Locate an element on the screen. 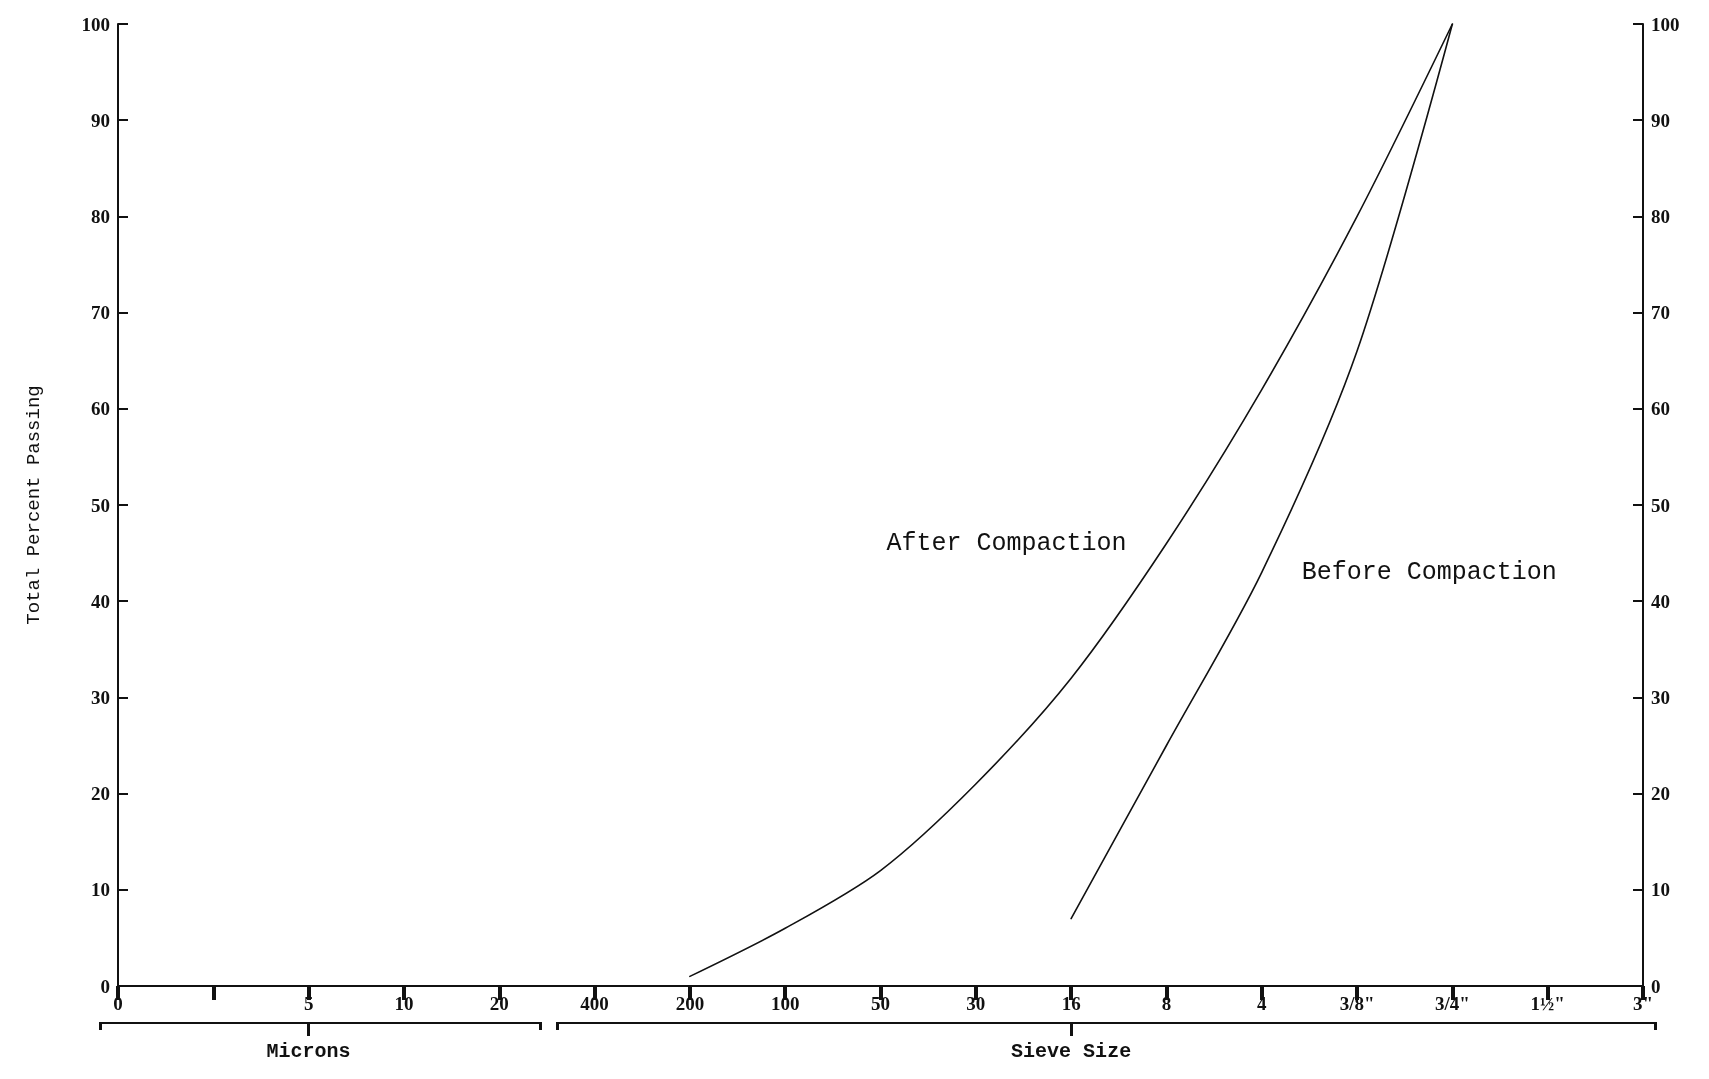  y-tick-label: 70 is located at coordinates (100, 313).